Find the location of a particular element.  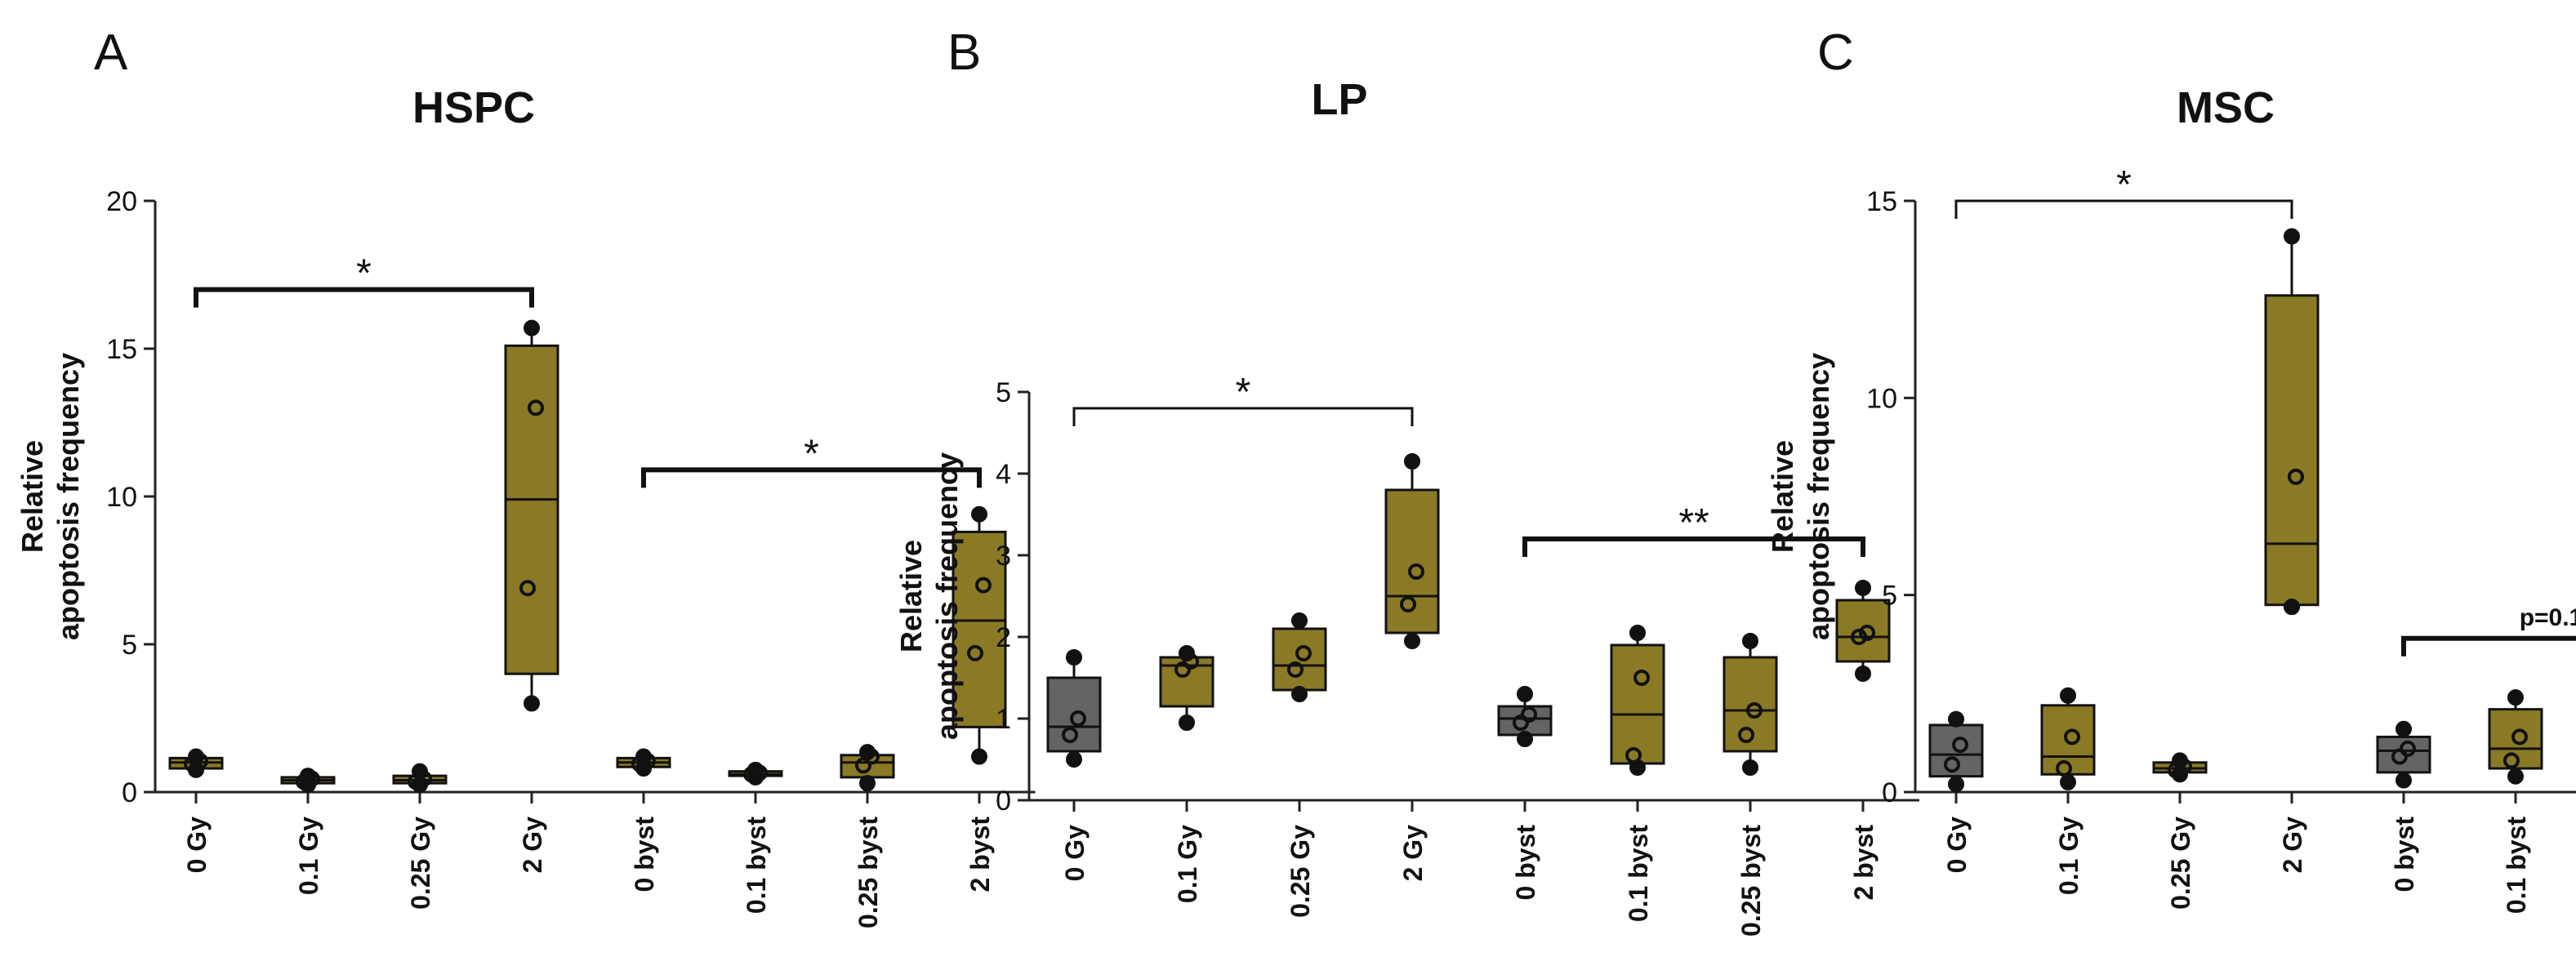

panel-label: C is located at coordinates (1835, 53).